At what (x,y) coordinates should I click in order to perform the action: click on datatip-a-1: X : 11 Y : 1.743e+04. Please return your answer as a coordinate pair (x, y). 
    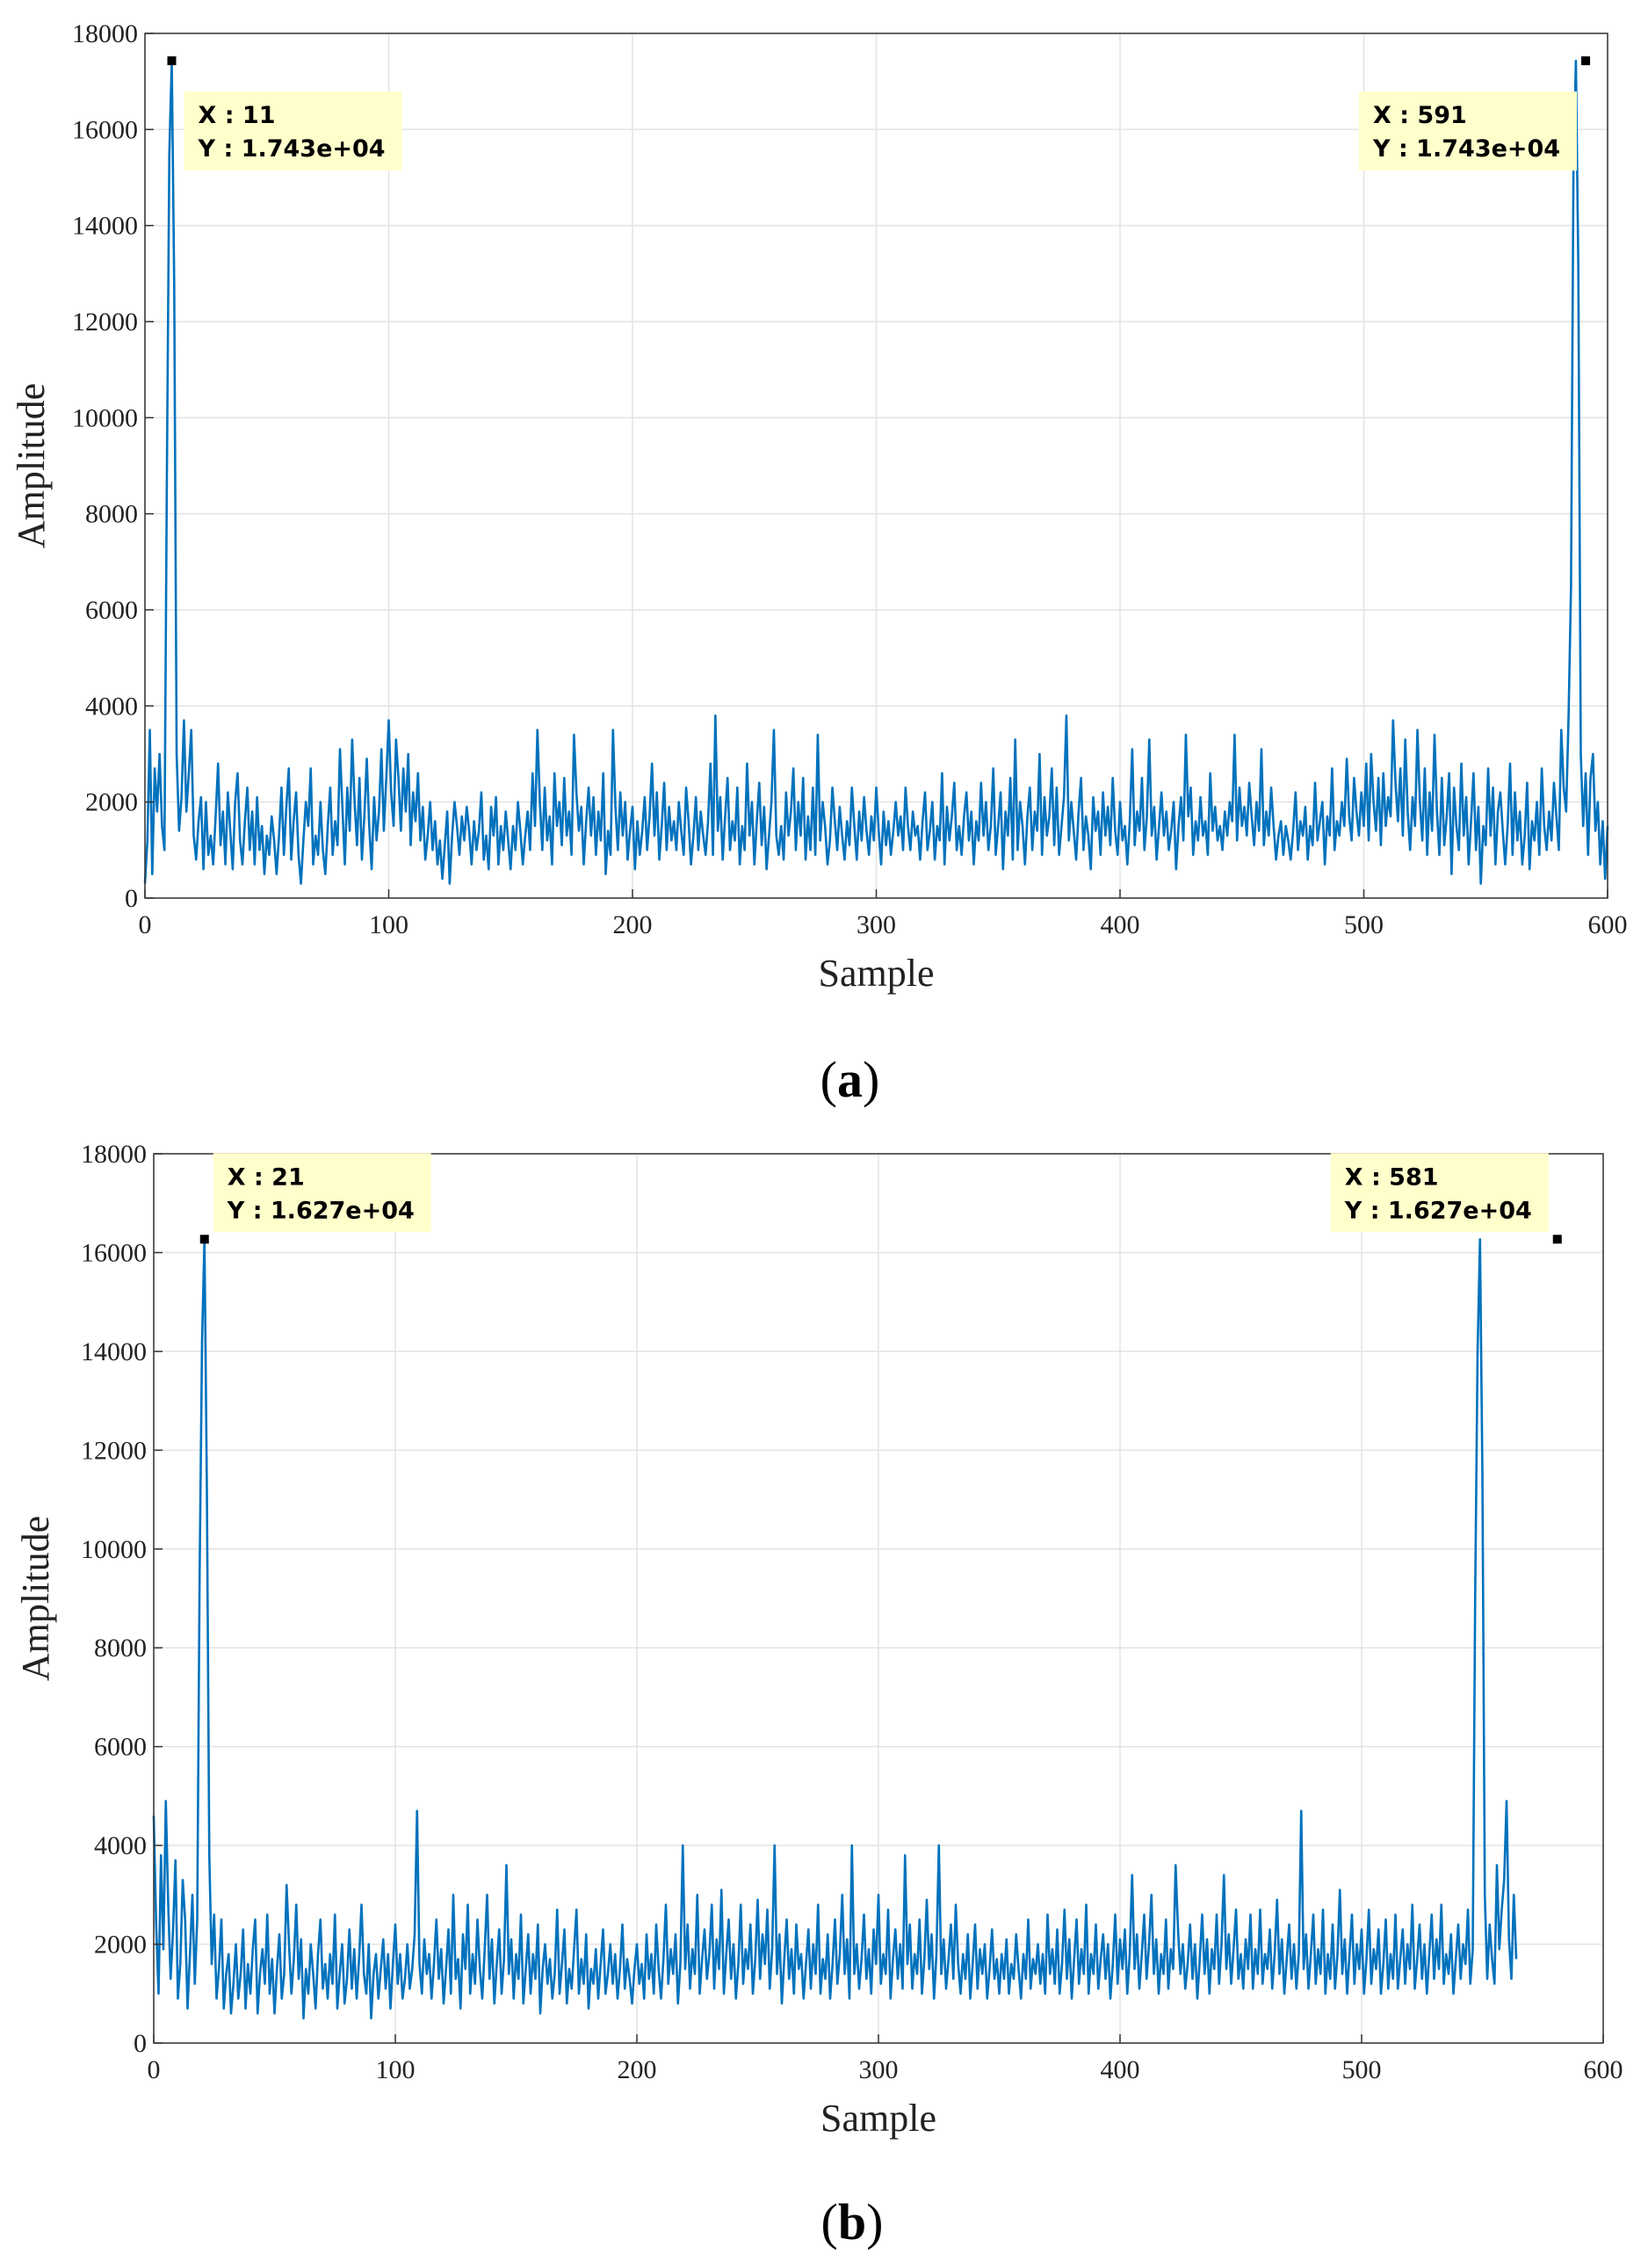
    Looking at the image, I should click on (293, 131).